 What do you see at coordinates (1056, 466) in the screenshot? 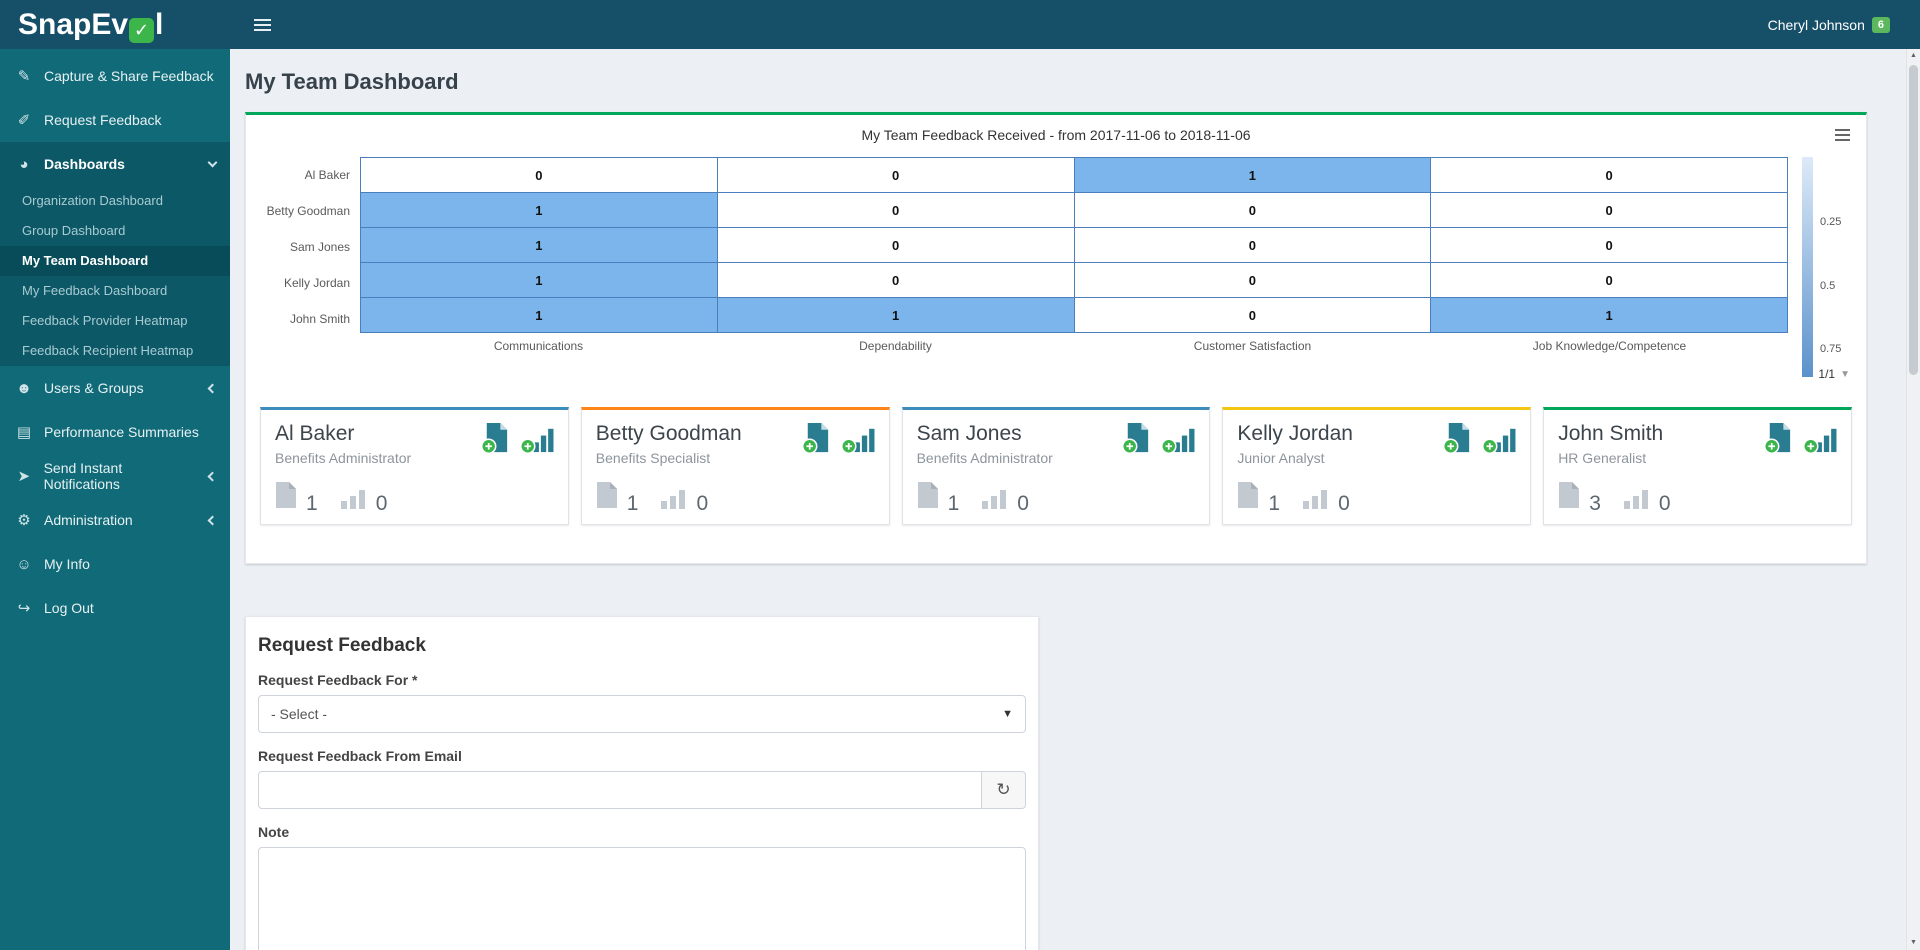
I see `team-cards-row: Al Baker Benefits Administrator 1 0` at bounding box center [1056, 466].